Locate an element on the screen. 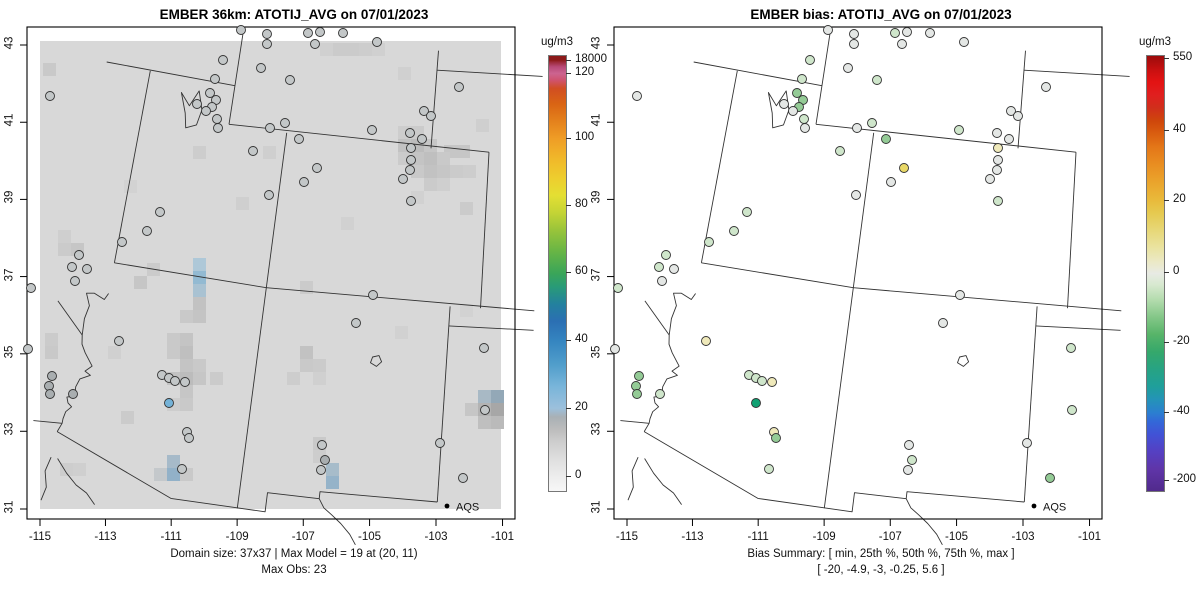  y-axis-tick-label: 41 is located at coordinates (9, 120).